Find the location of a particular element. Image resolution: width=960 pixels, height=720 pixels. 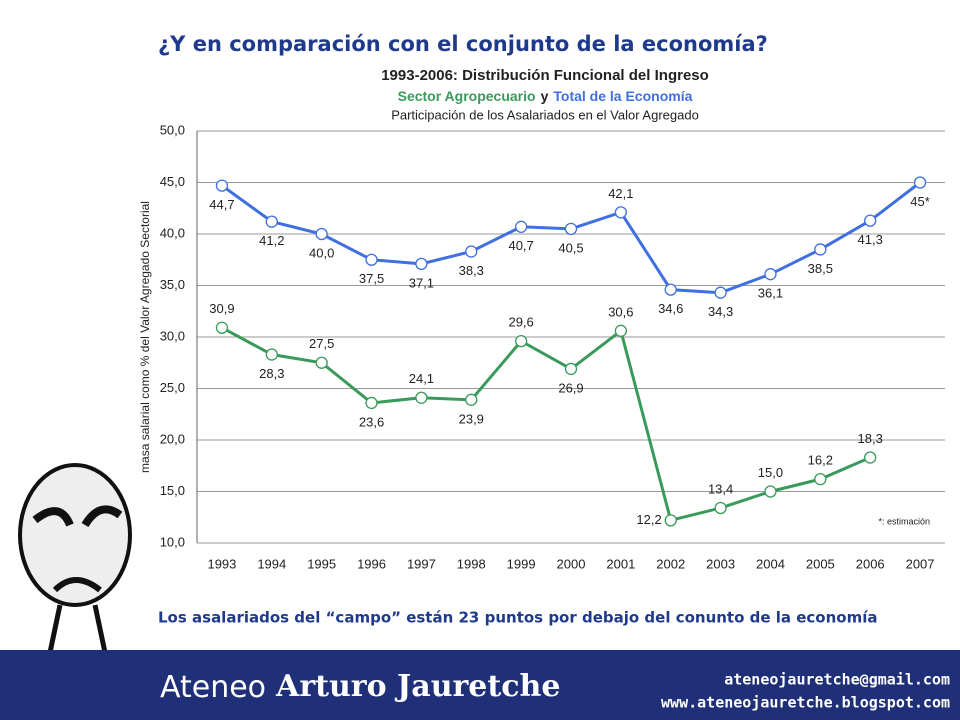

annotation: *: estimación is located at coordinates (904, 521).